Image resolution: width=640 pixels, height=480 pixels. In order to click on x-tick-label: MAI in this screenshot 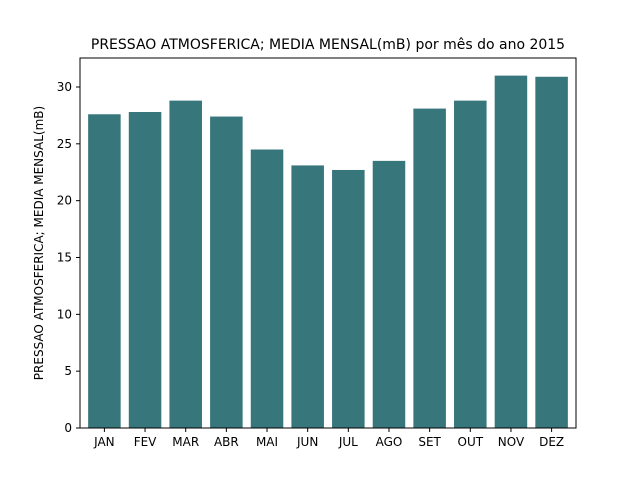, I will do `click(267, 442)`.